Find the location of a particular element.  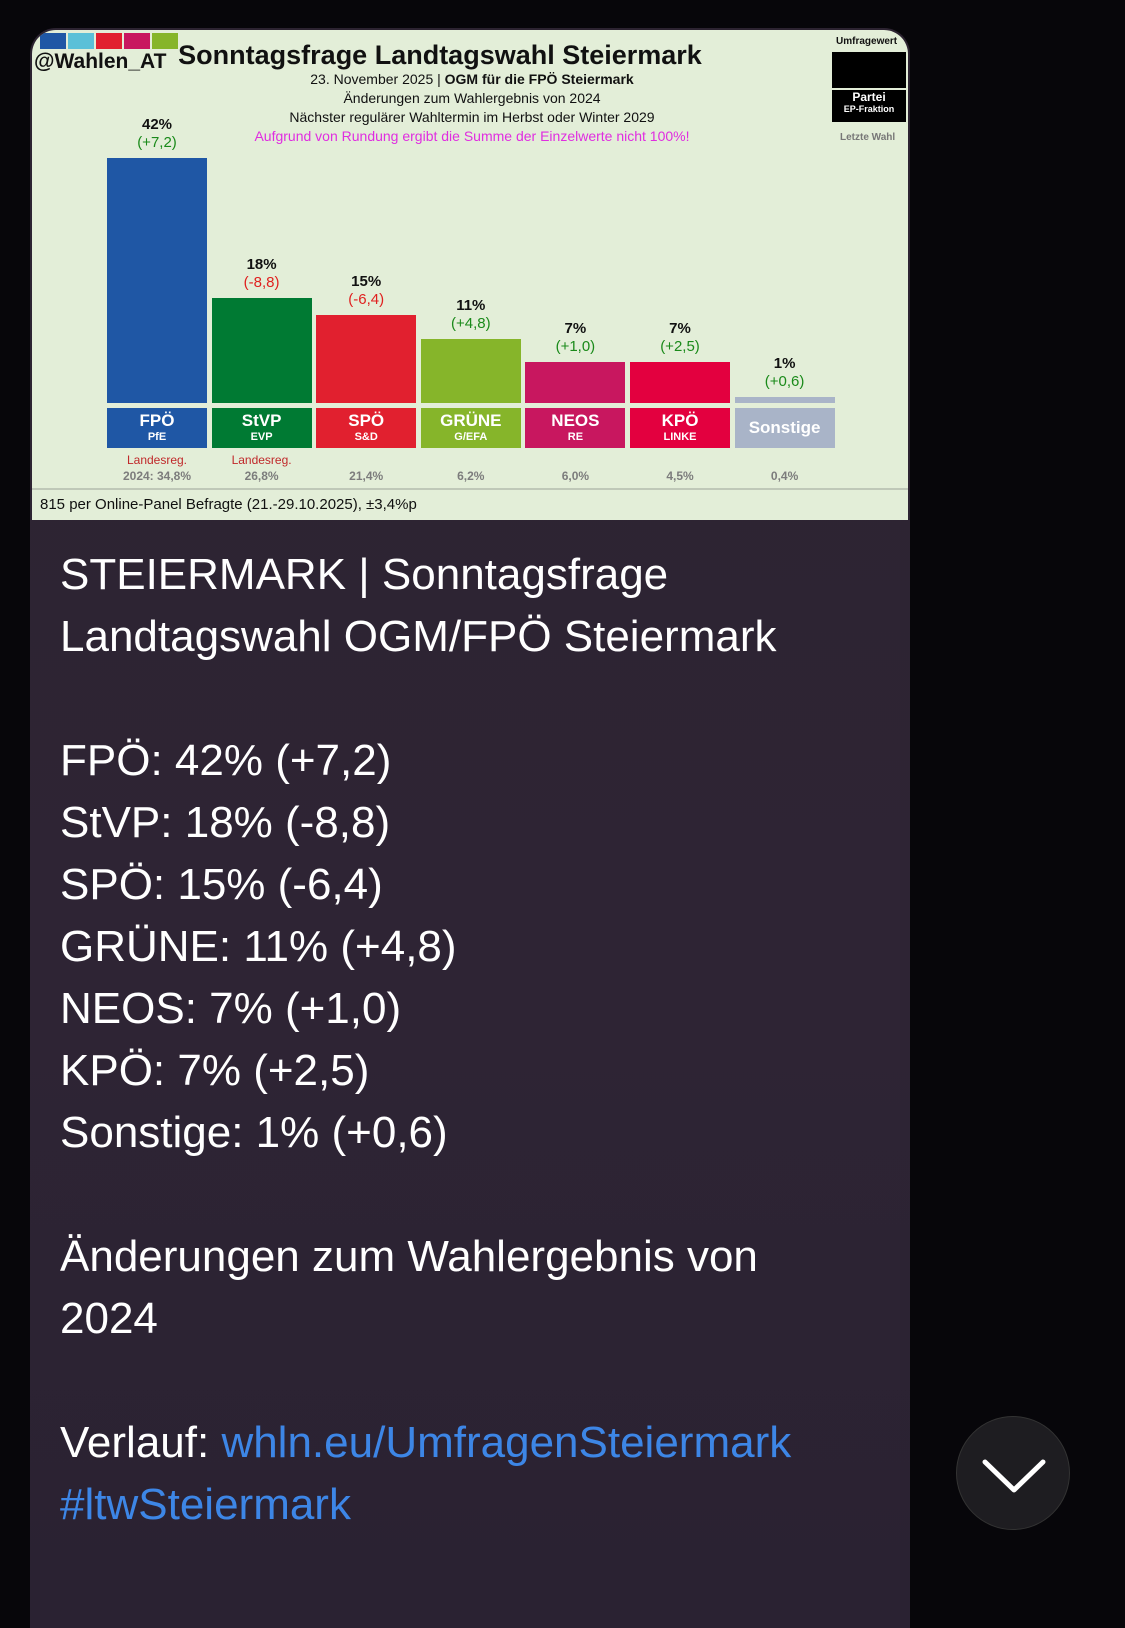

handle: @Wahlen_AT is located at coordinates (100, 61).